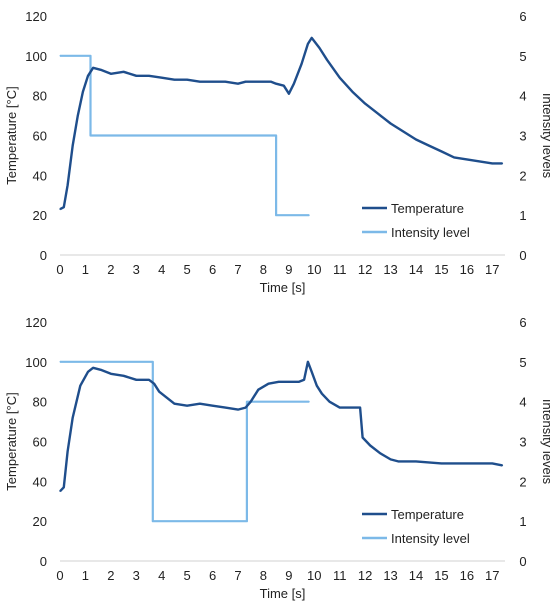 The height and width of the screenshot is (611, 550). I want to click on bottom-x-axis-title: Time [s], so click(283, 593).